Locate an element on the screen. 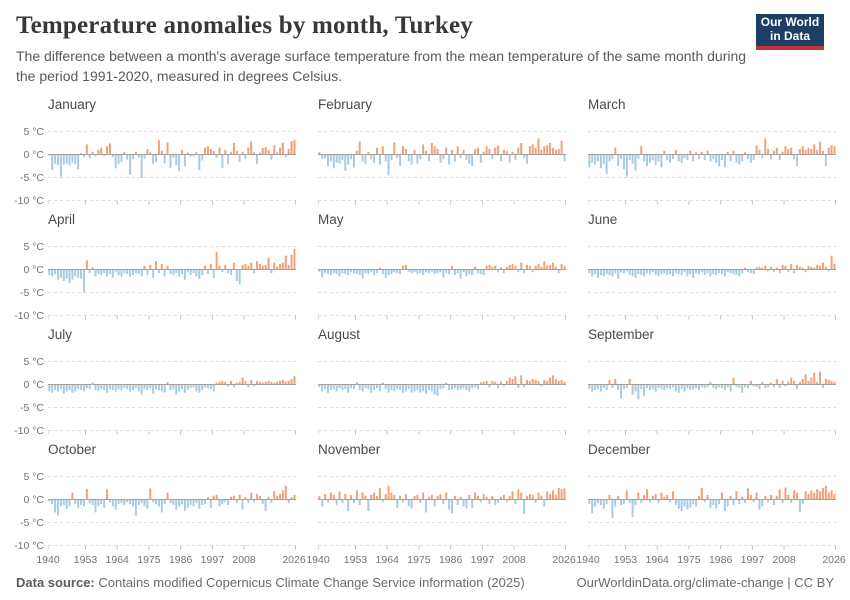 This screenshot has height=600, width=850. chart-title: August is located at coordinates (339, 334).